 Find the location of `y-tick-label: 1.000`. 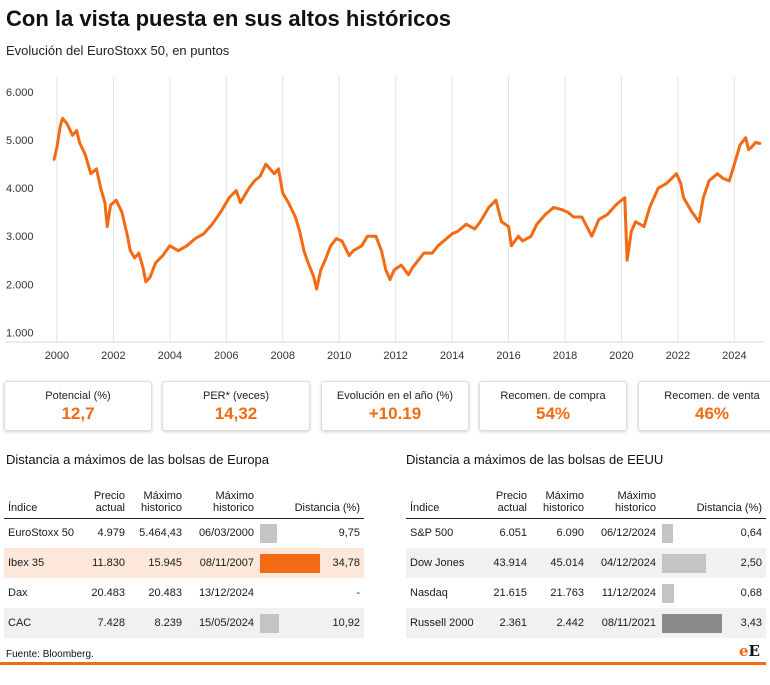

y-tick-label: 1.000 is located at coordinates (20, 333).